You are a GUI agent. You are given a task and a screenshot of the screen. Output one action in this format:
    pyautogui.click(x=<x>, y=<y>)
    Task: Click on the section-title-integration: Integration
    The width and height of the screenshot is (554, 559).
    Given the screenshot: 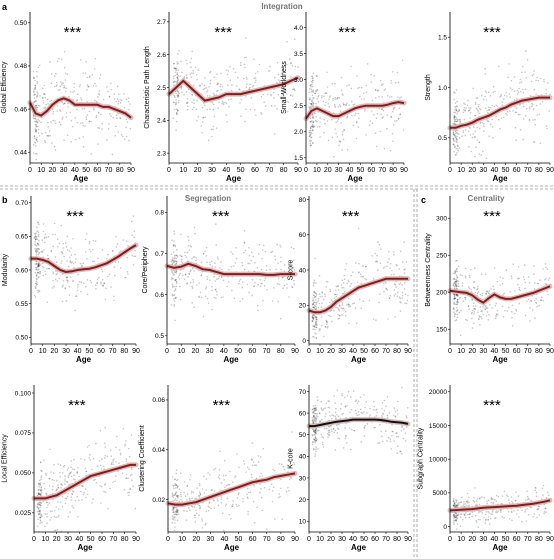 What is the action you would take?
    pyautogui.click(x=281, y=6)
    